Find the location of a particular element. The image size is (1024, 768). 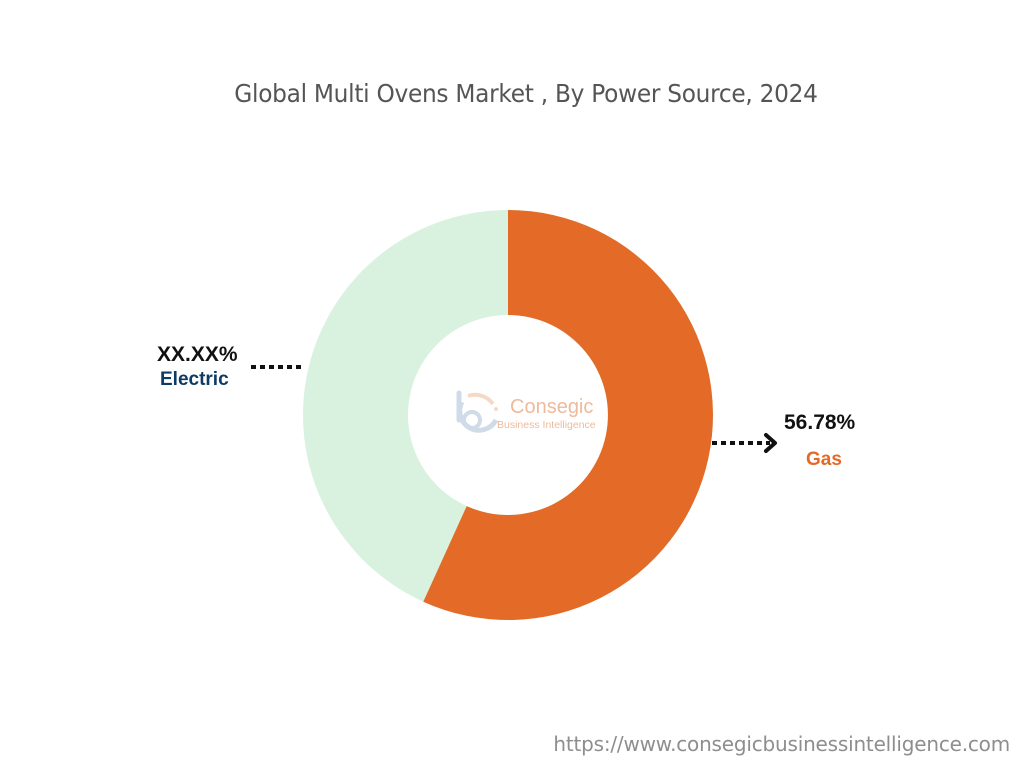

consegic-logo-icon is located at coordinates (477, 411).